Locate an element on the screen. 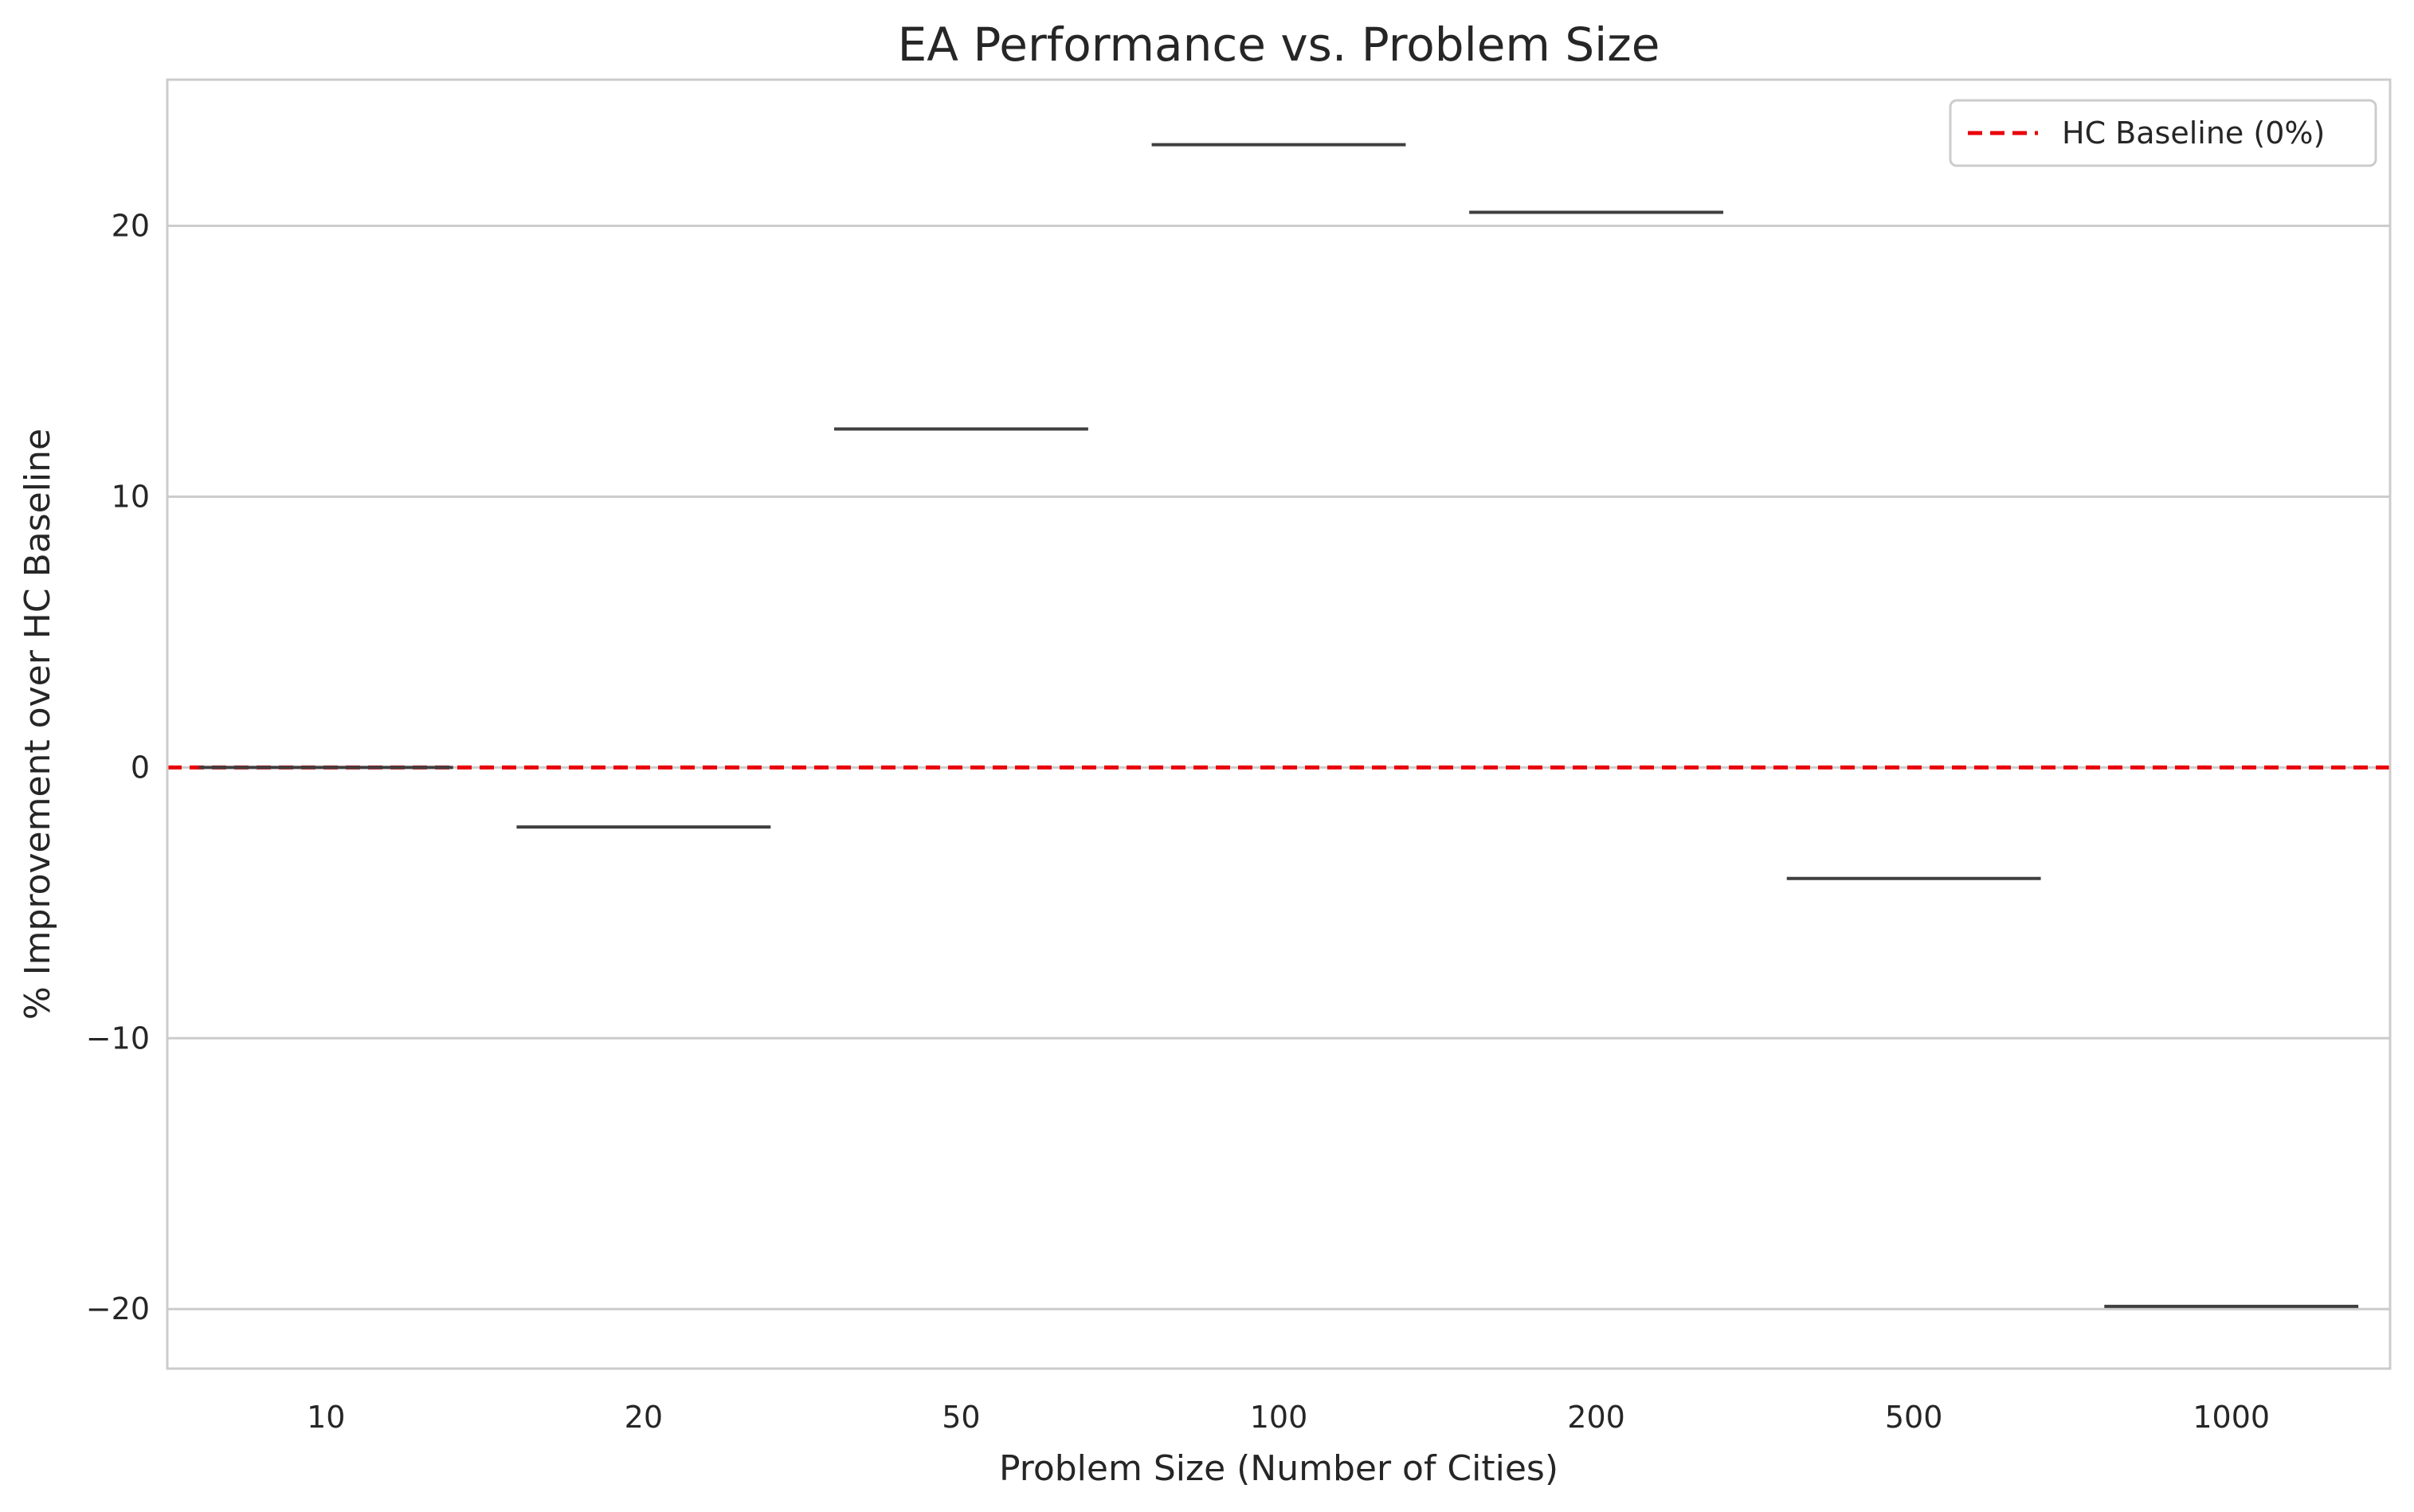  x-tick-label: 20 is located at coordinates (644, 1417).